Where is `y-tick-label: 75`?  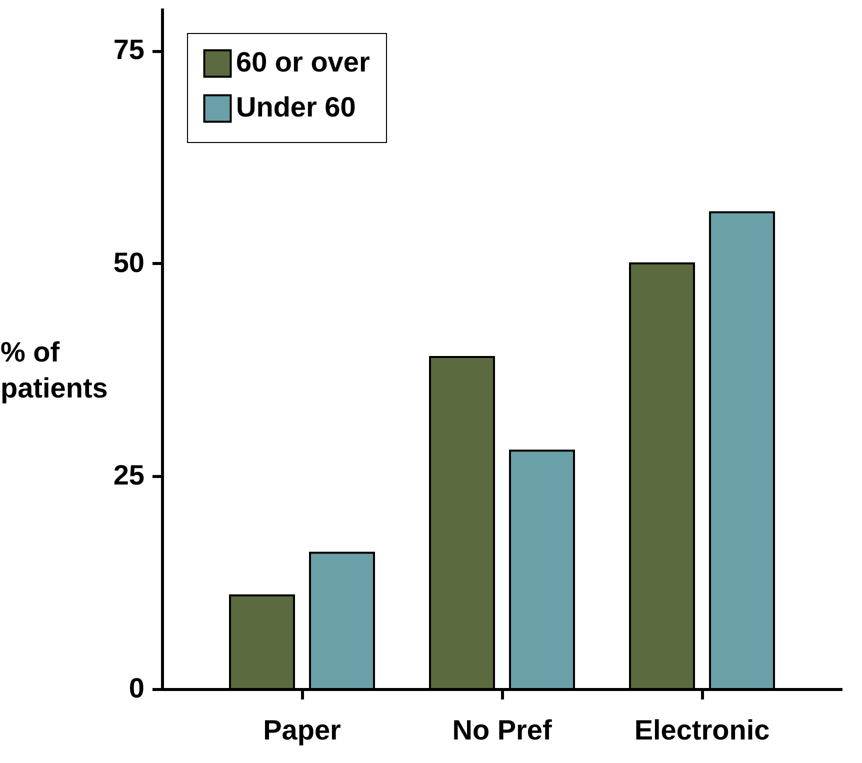 y-tick-label: 75 is located at coordinates (128, 50).